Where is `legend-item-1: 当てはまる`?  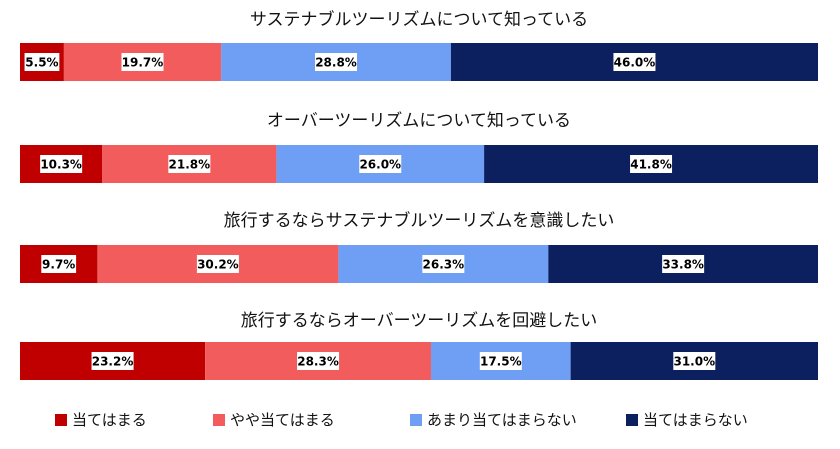 legend-item-1: 当てはまる is located at coordinates (101, 420).